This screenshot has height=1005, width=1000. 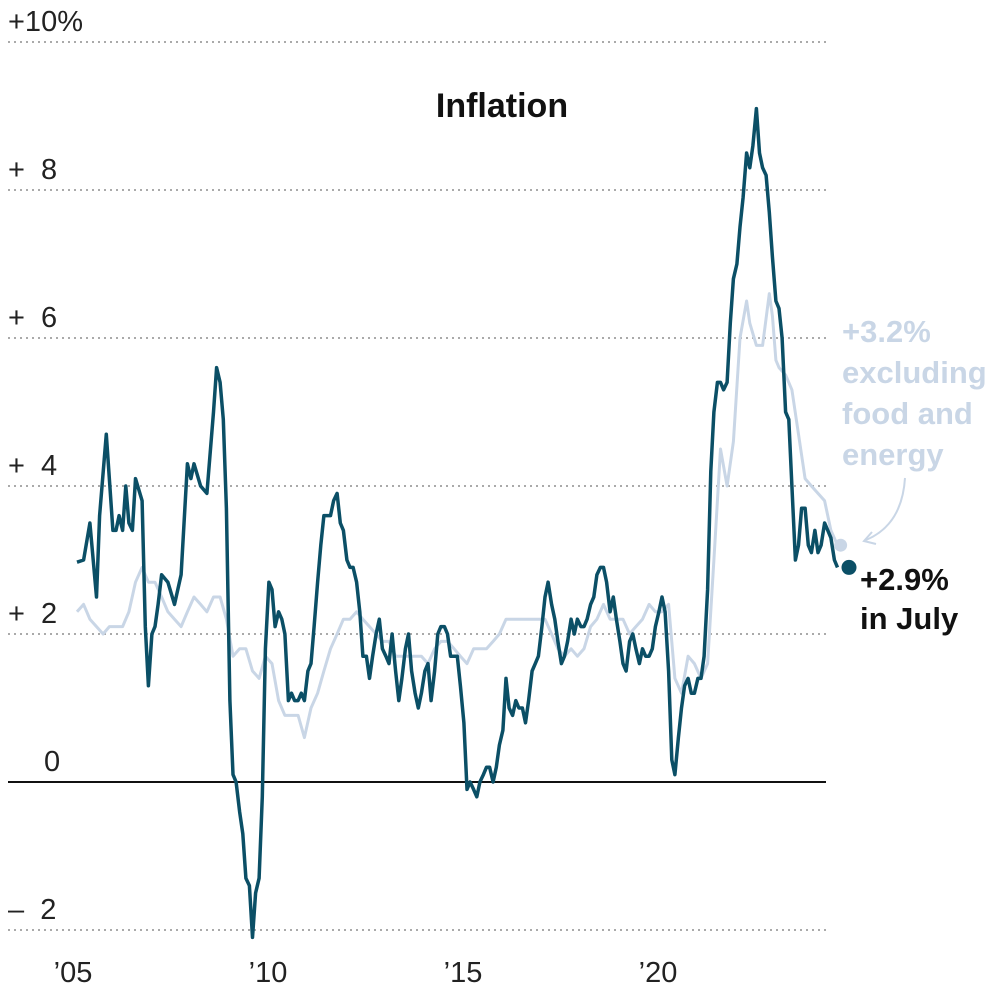 What do you see at coordinates (32, 170) in the screenshot?
I see `y-tick-label: + 8` at bounding box center [32, 170].